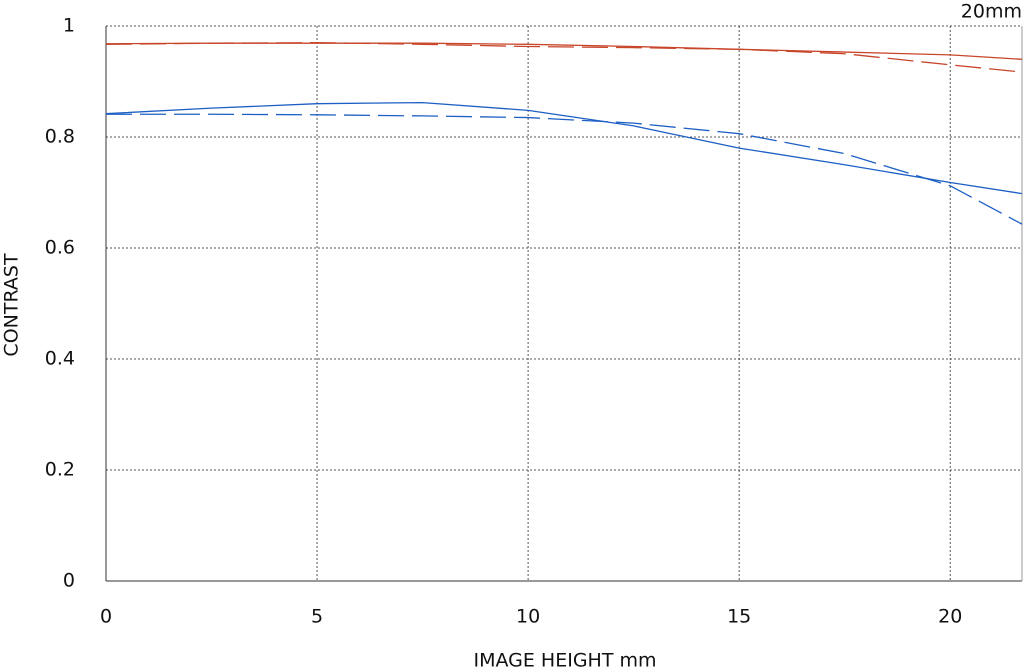 This screenshot has height=672, width=1024. I want to click on x-tick-label: 10, so click(528, 617).